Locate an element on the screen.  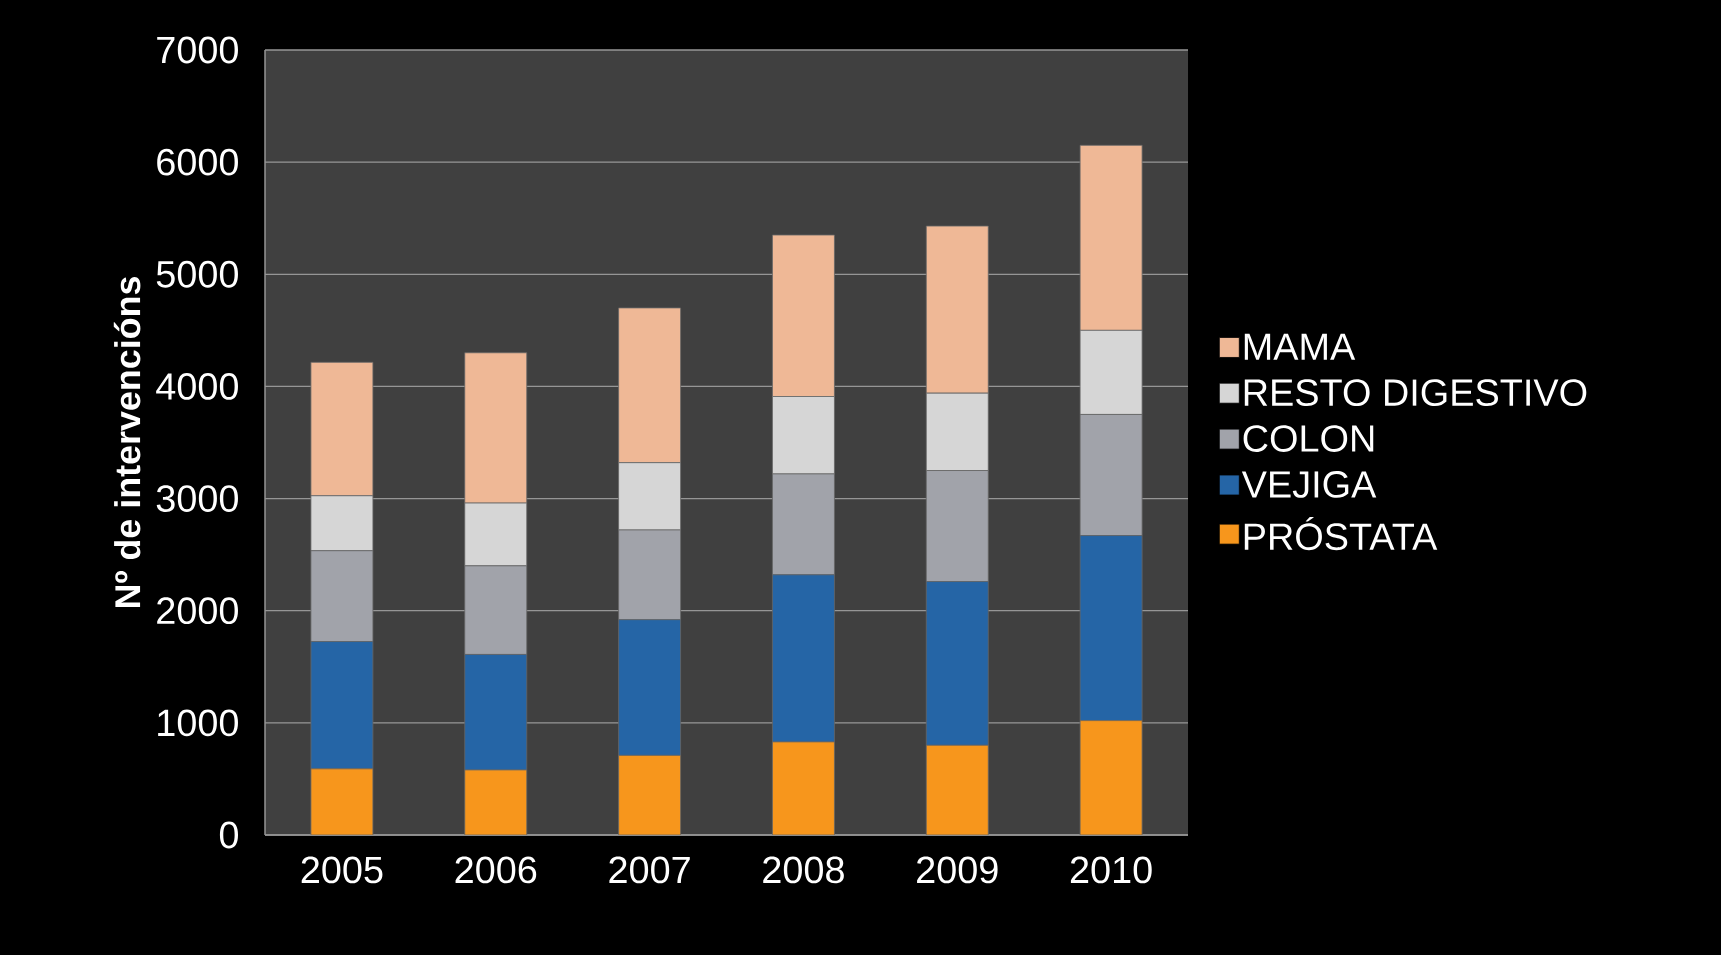
y-tick-label: 1000 is located at coordinates (198, 723).